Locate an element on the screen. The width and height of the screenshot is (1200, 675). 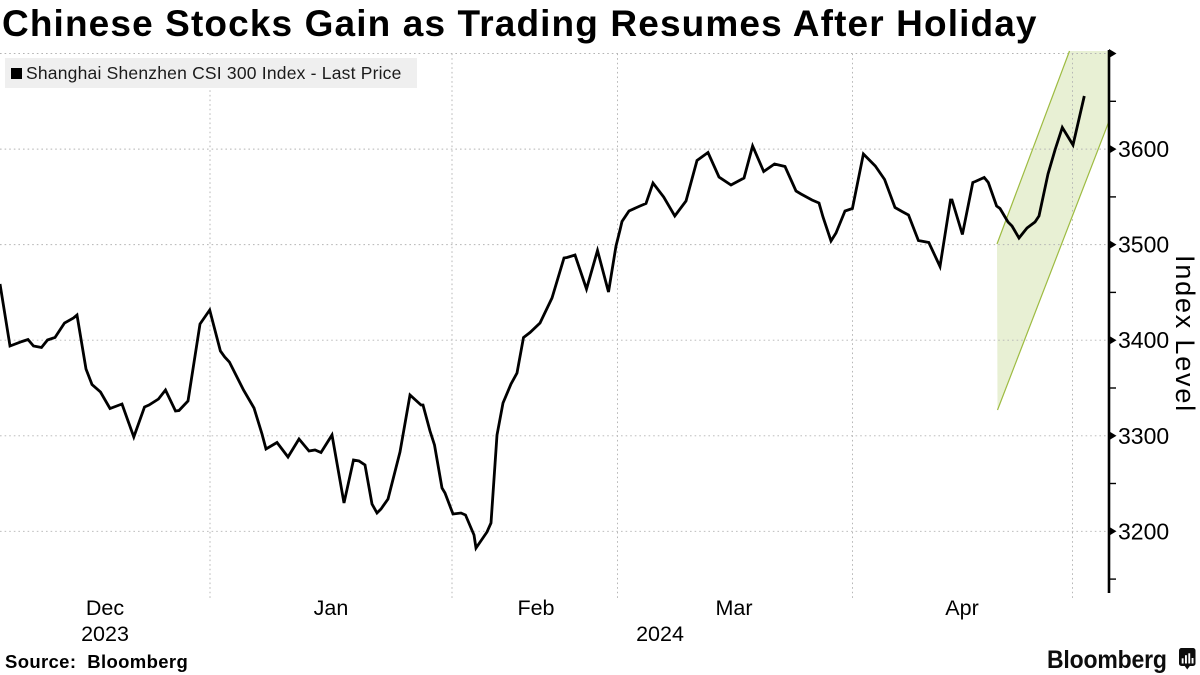
svg-text: 3500 is located at coordinates (1143, 245).